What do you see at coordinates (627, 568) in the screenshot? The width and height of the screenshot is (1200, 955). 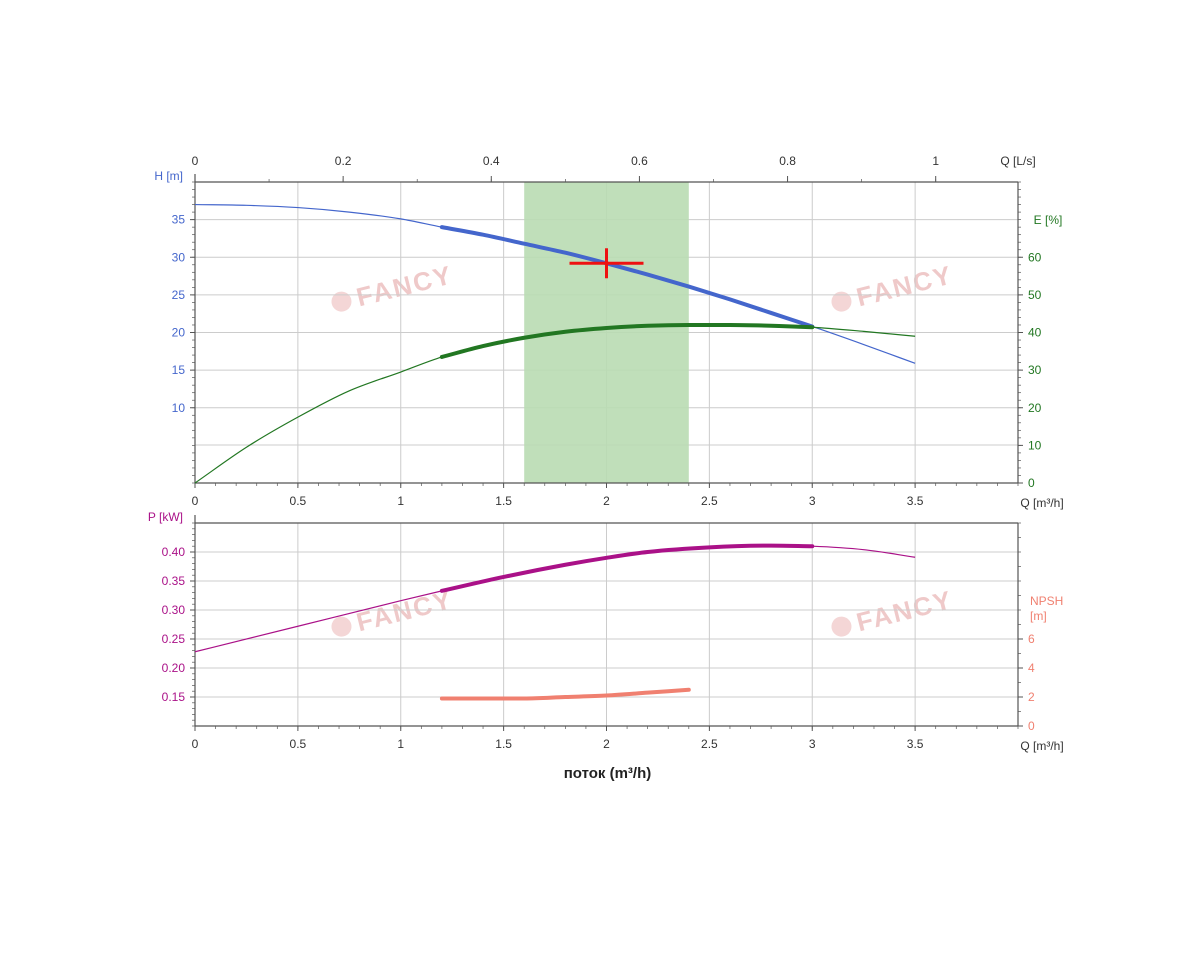 I see `power-curve-operating` at bounding box center [627, 568].